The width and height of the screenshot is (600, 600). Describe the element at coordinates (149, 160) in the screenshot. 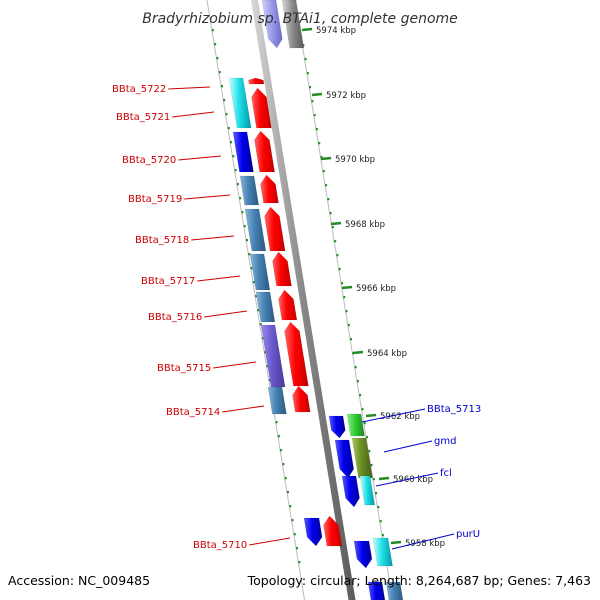

I see `gene-label-left: BBta_5720` at that location.